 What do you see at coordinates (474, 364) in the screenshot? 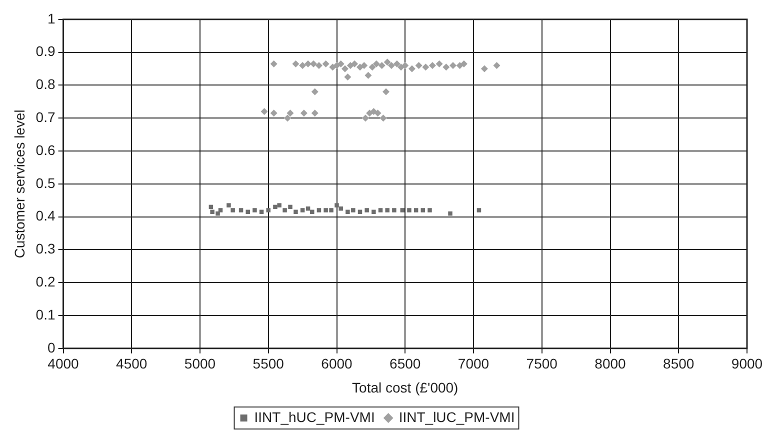
I see `x-tick-label: 7000` at bounding box center [474, 364].